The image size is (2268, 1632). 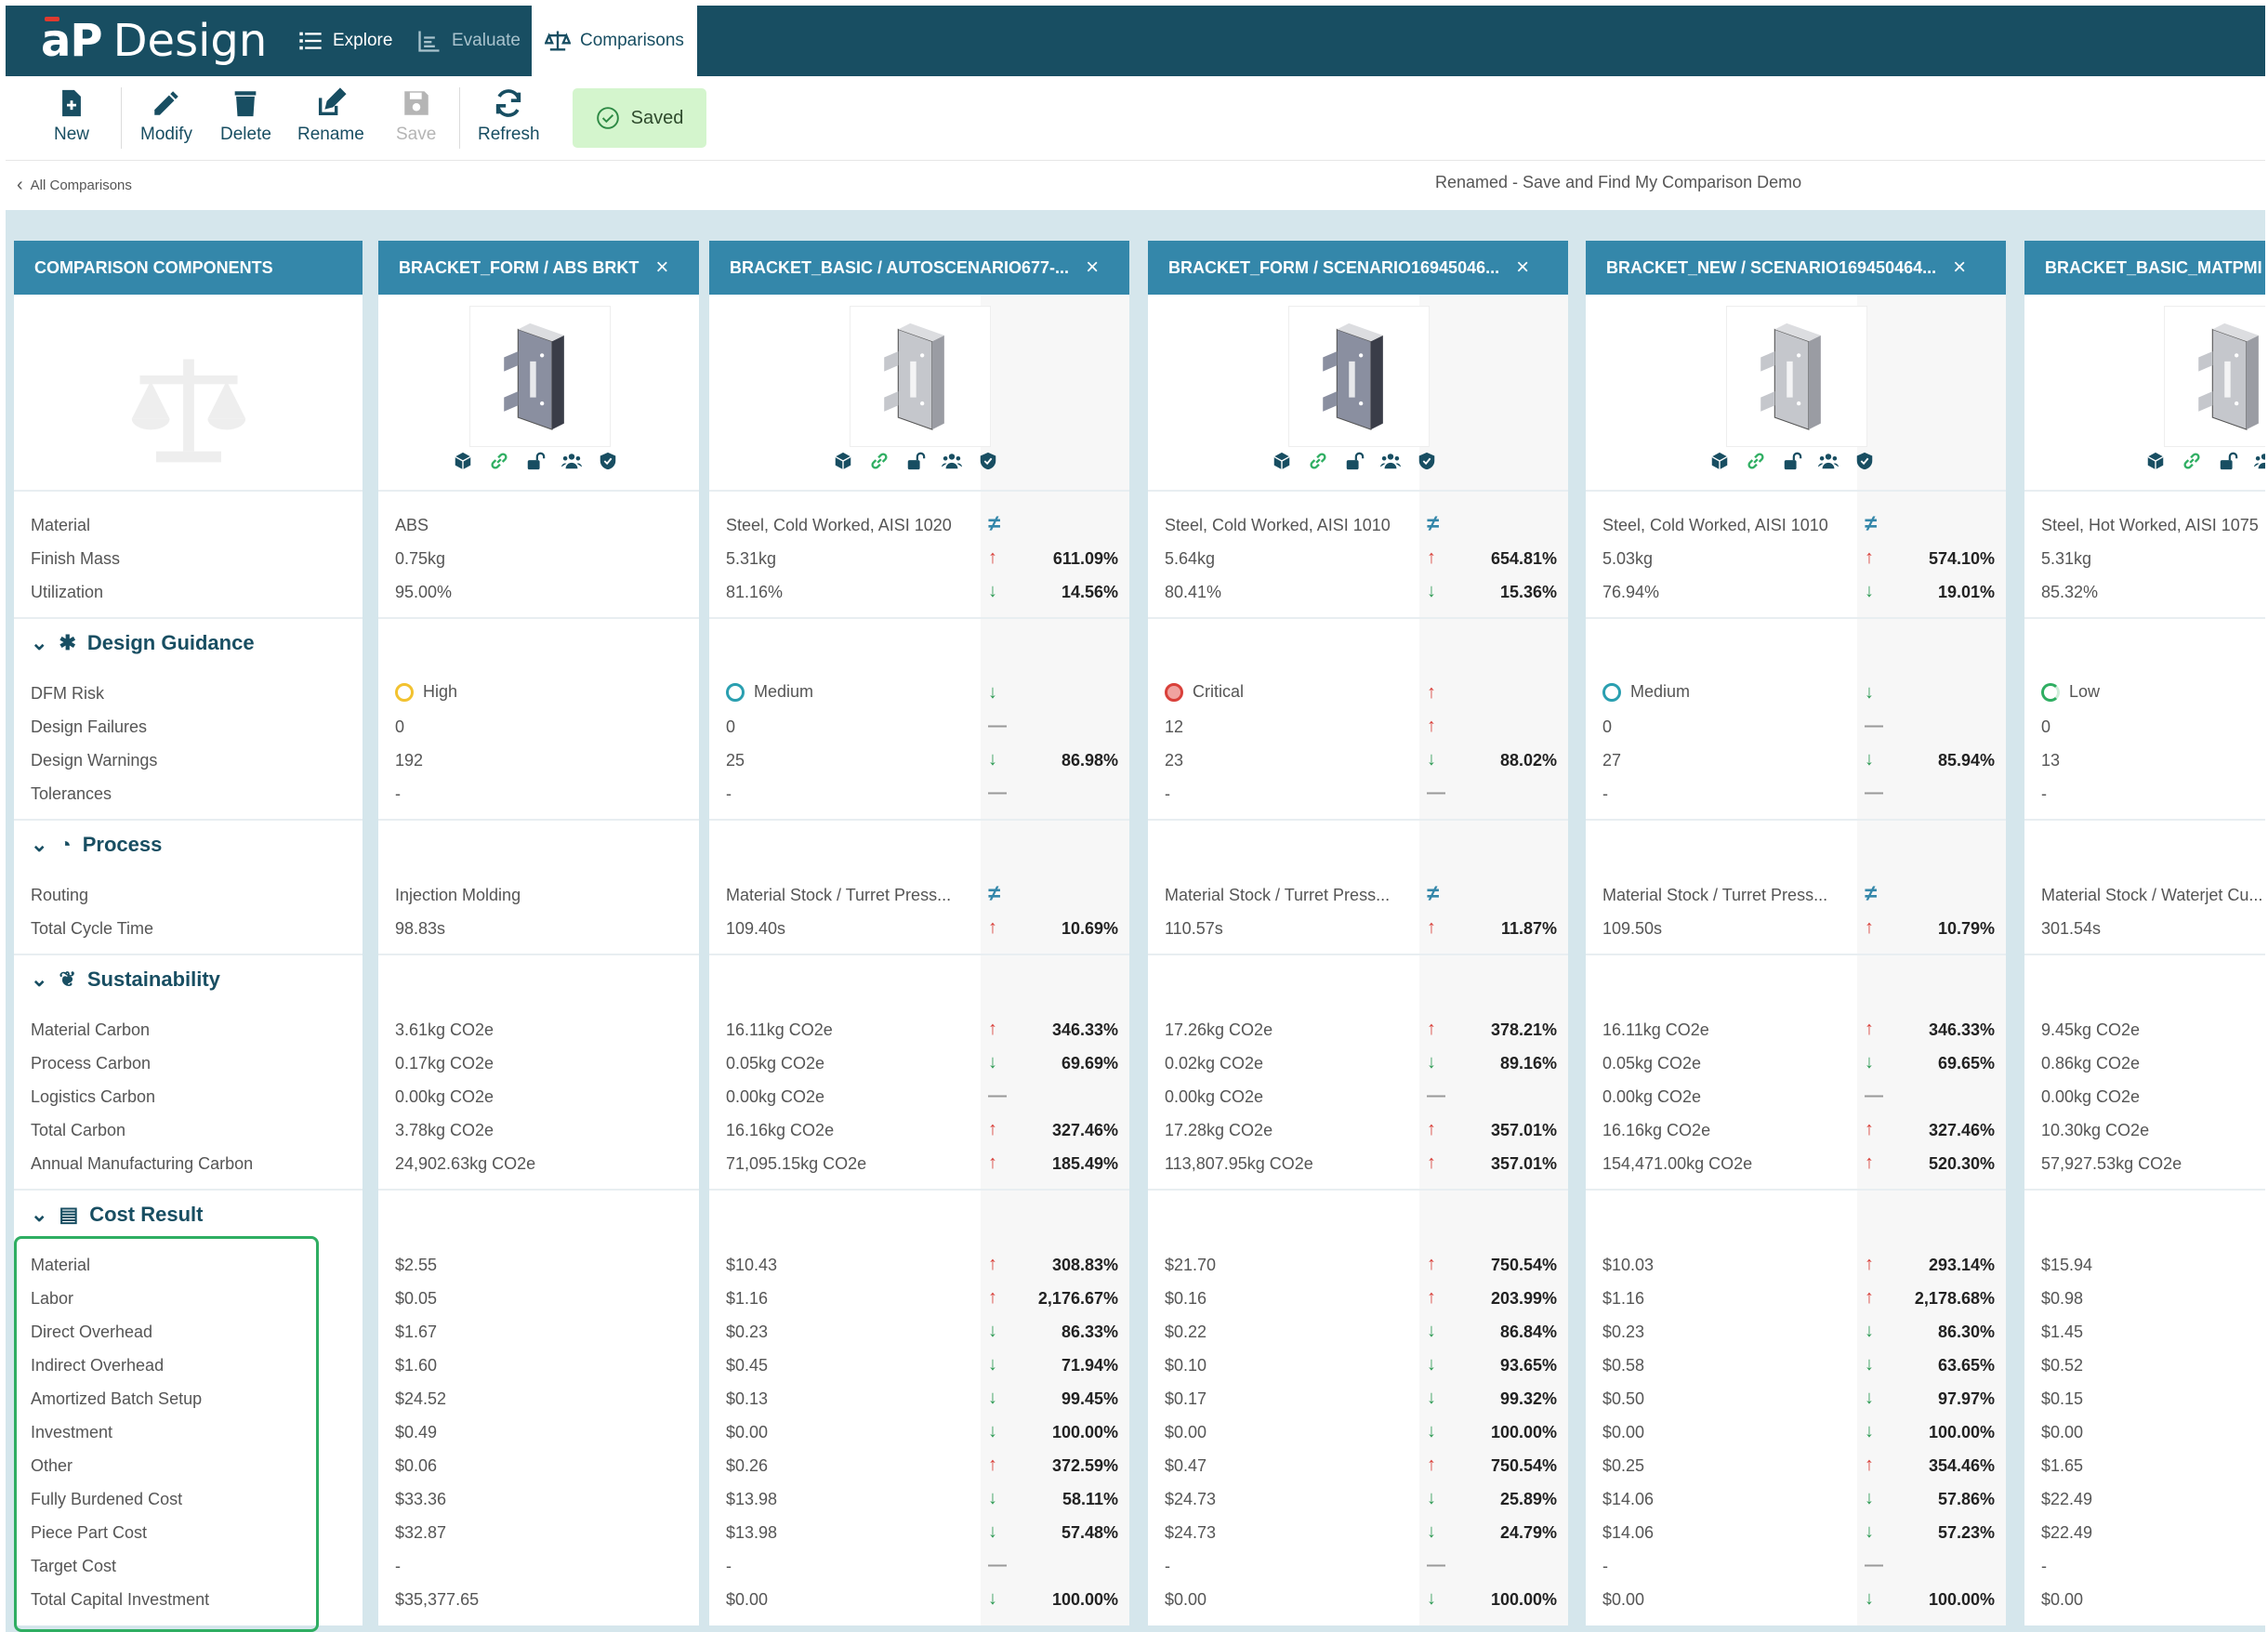 I want to click on refresh-button: Refresh, so click(x=509, y=116).